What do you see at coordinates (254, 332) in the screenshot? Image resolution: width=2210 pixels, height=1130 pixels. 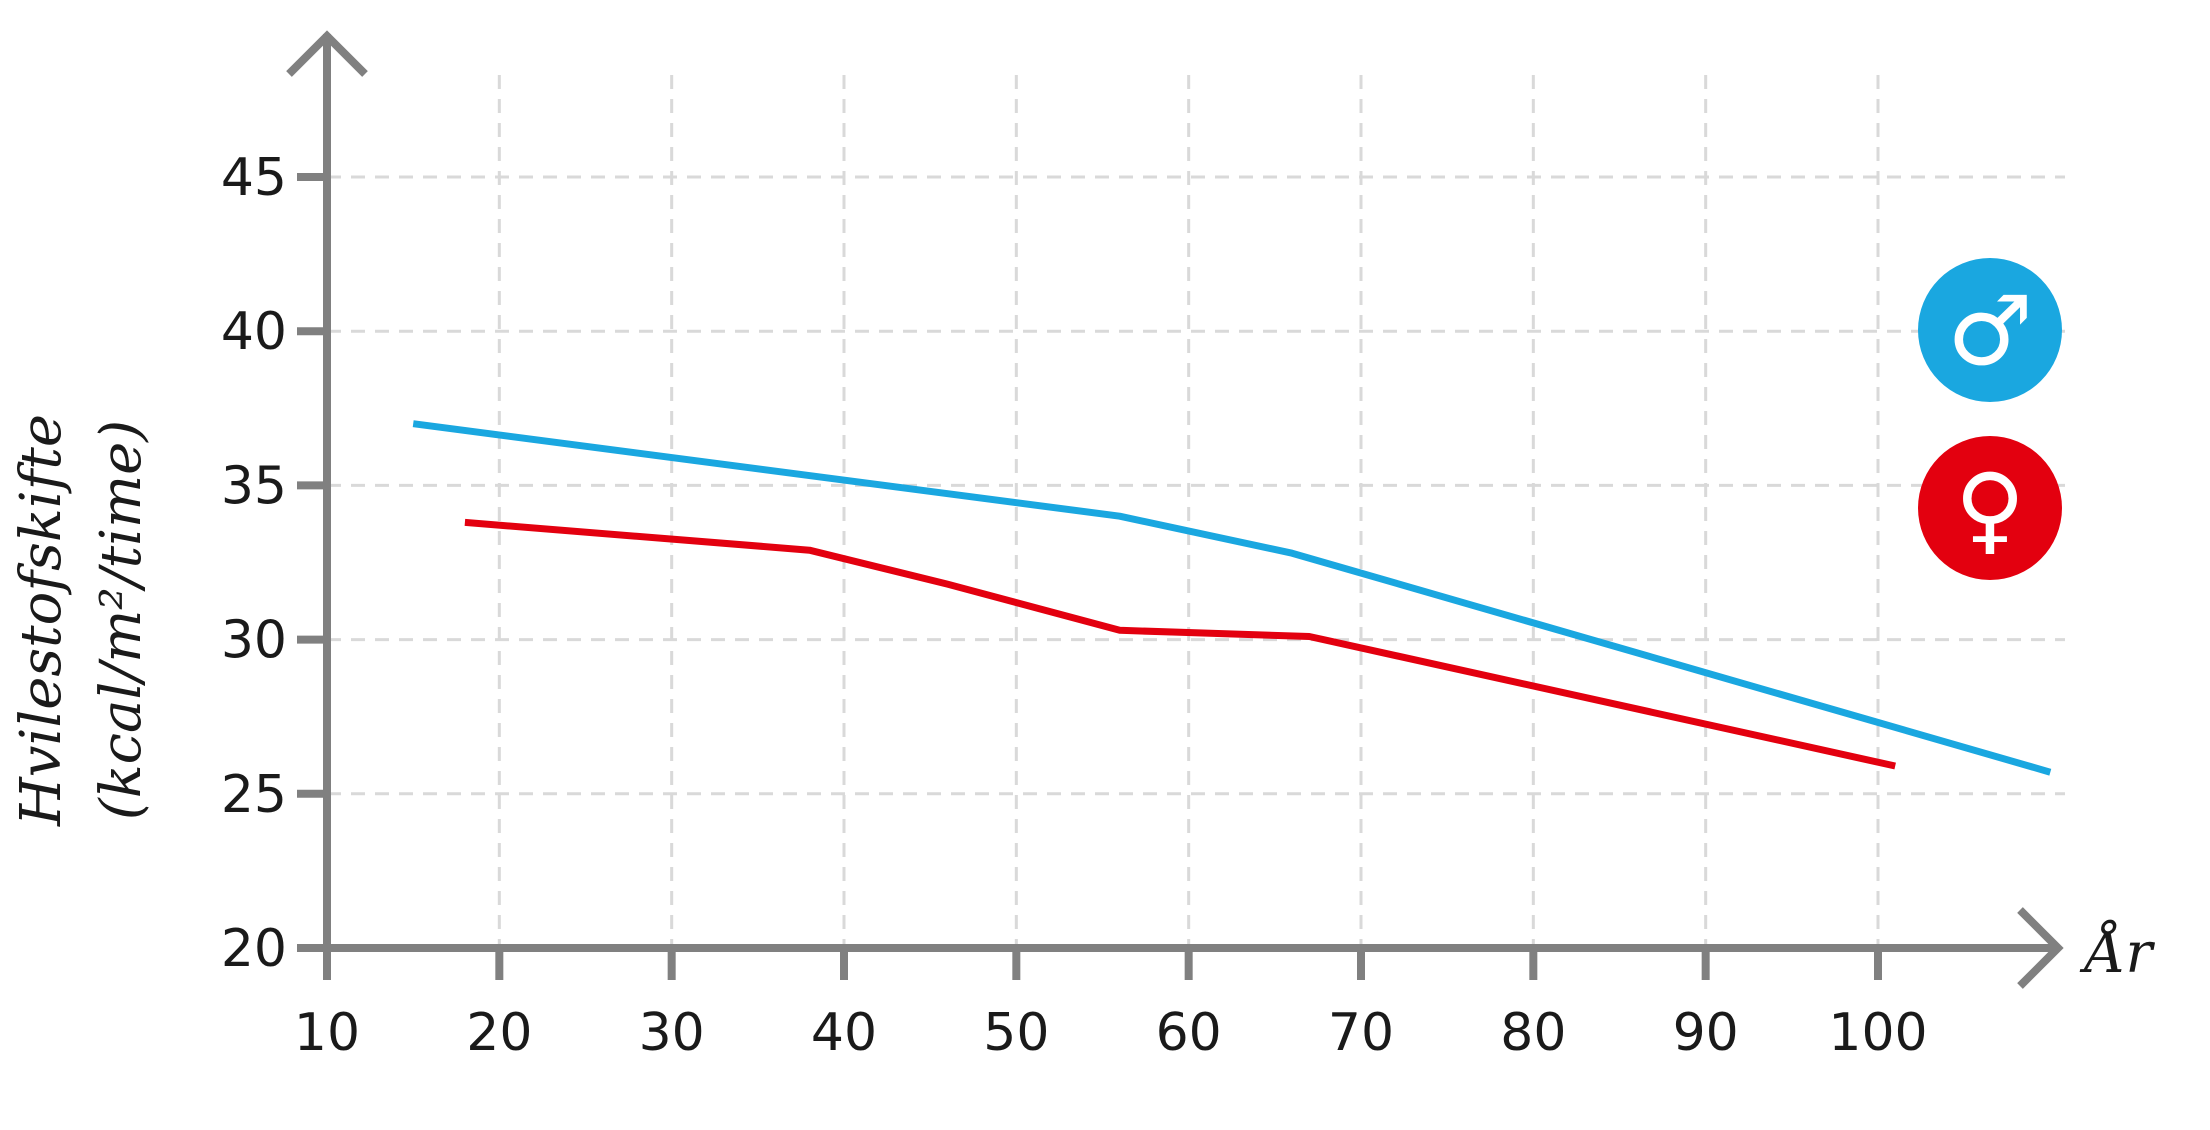 I see `y-tick-label: 40` at bounding box center [254, 332].